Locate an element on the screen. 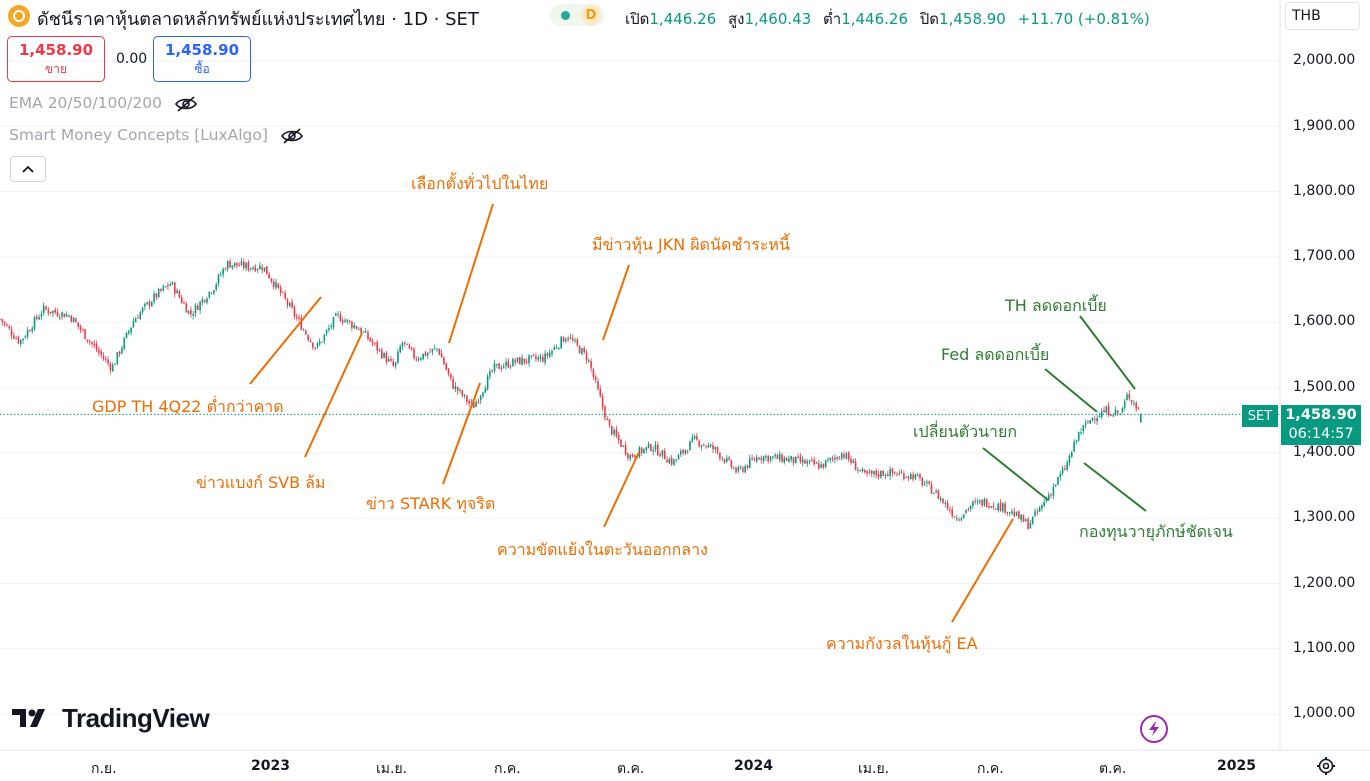  annotation-jkn: มีข่าวหุ้น JKN ผิดนัดชำระหนี้ is located at coordinates (691, 244).